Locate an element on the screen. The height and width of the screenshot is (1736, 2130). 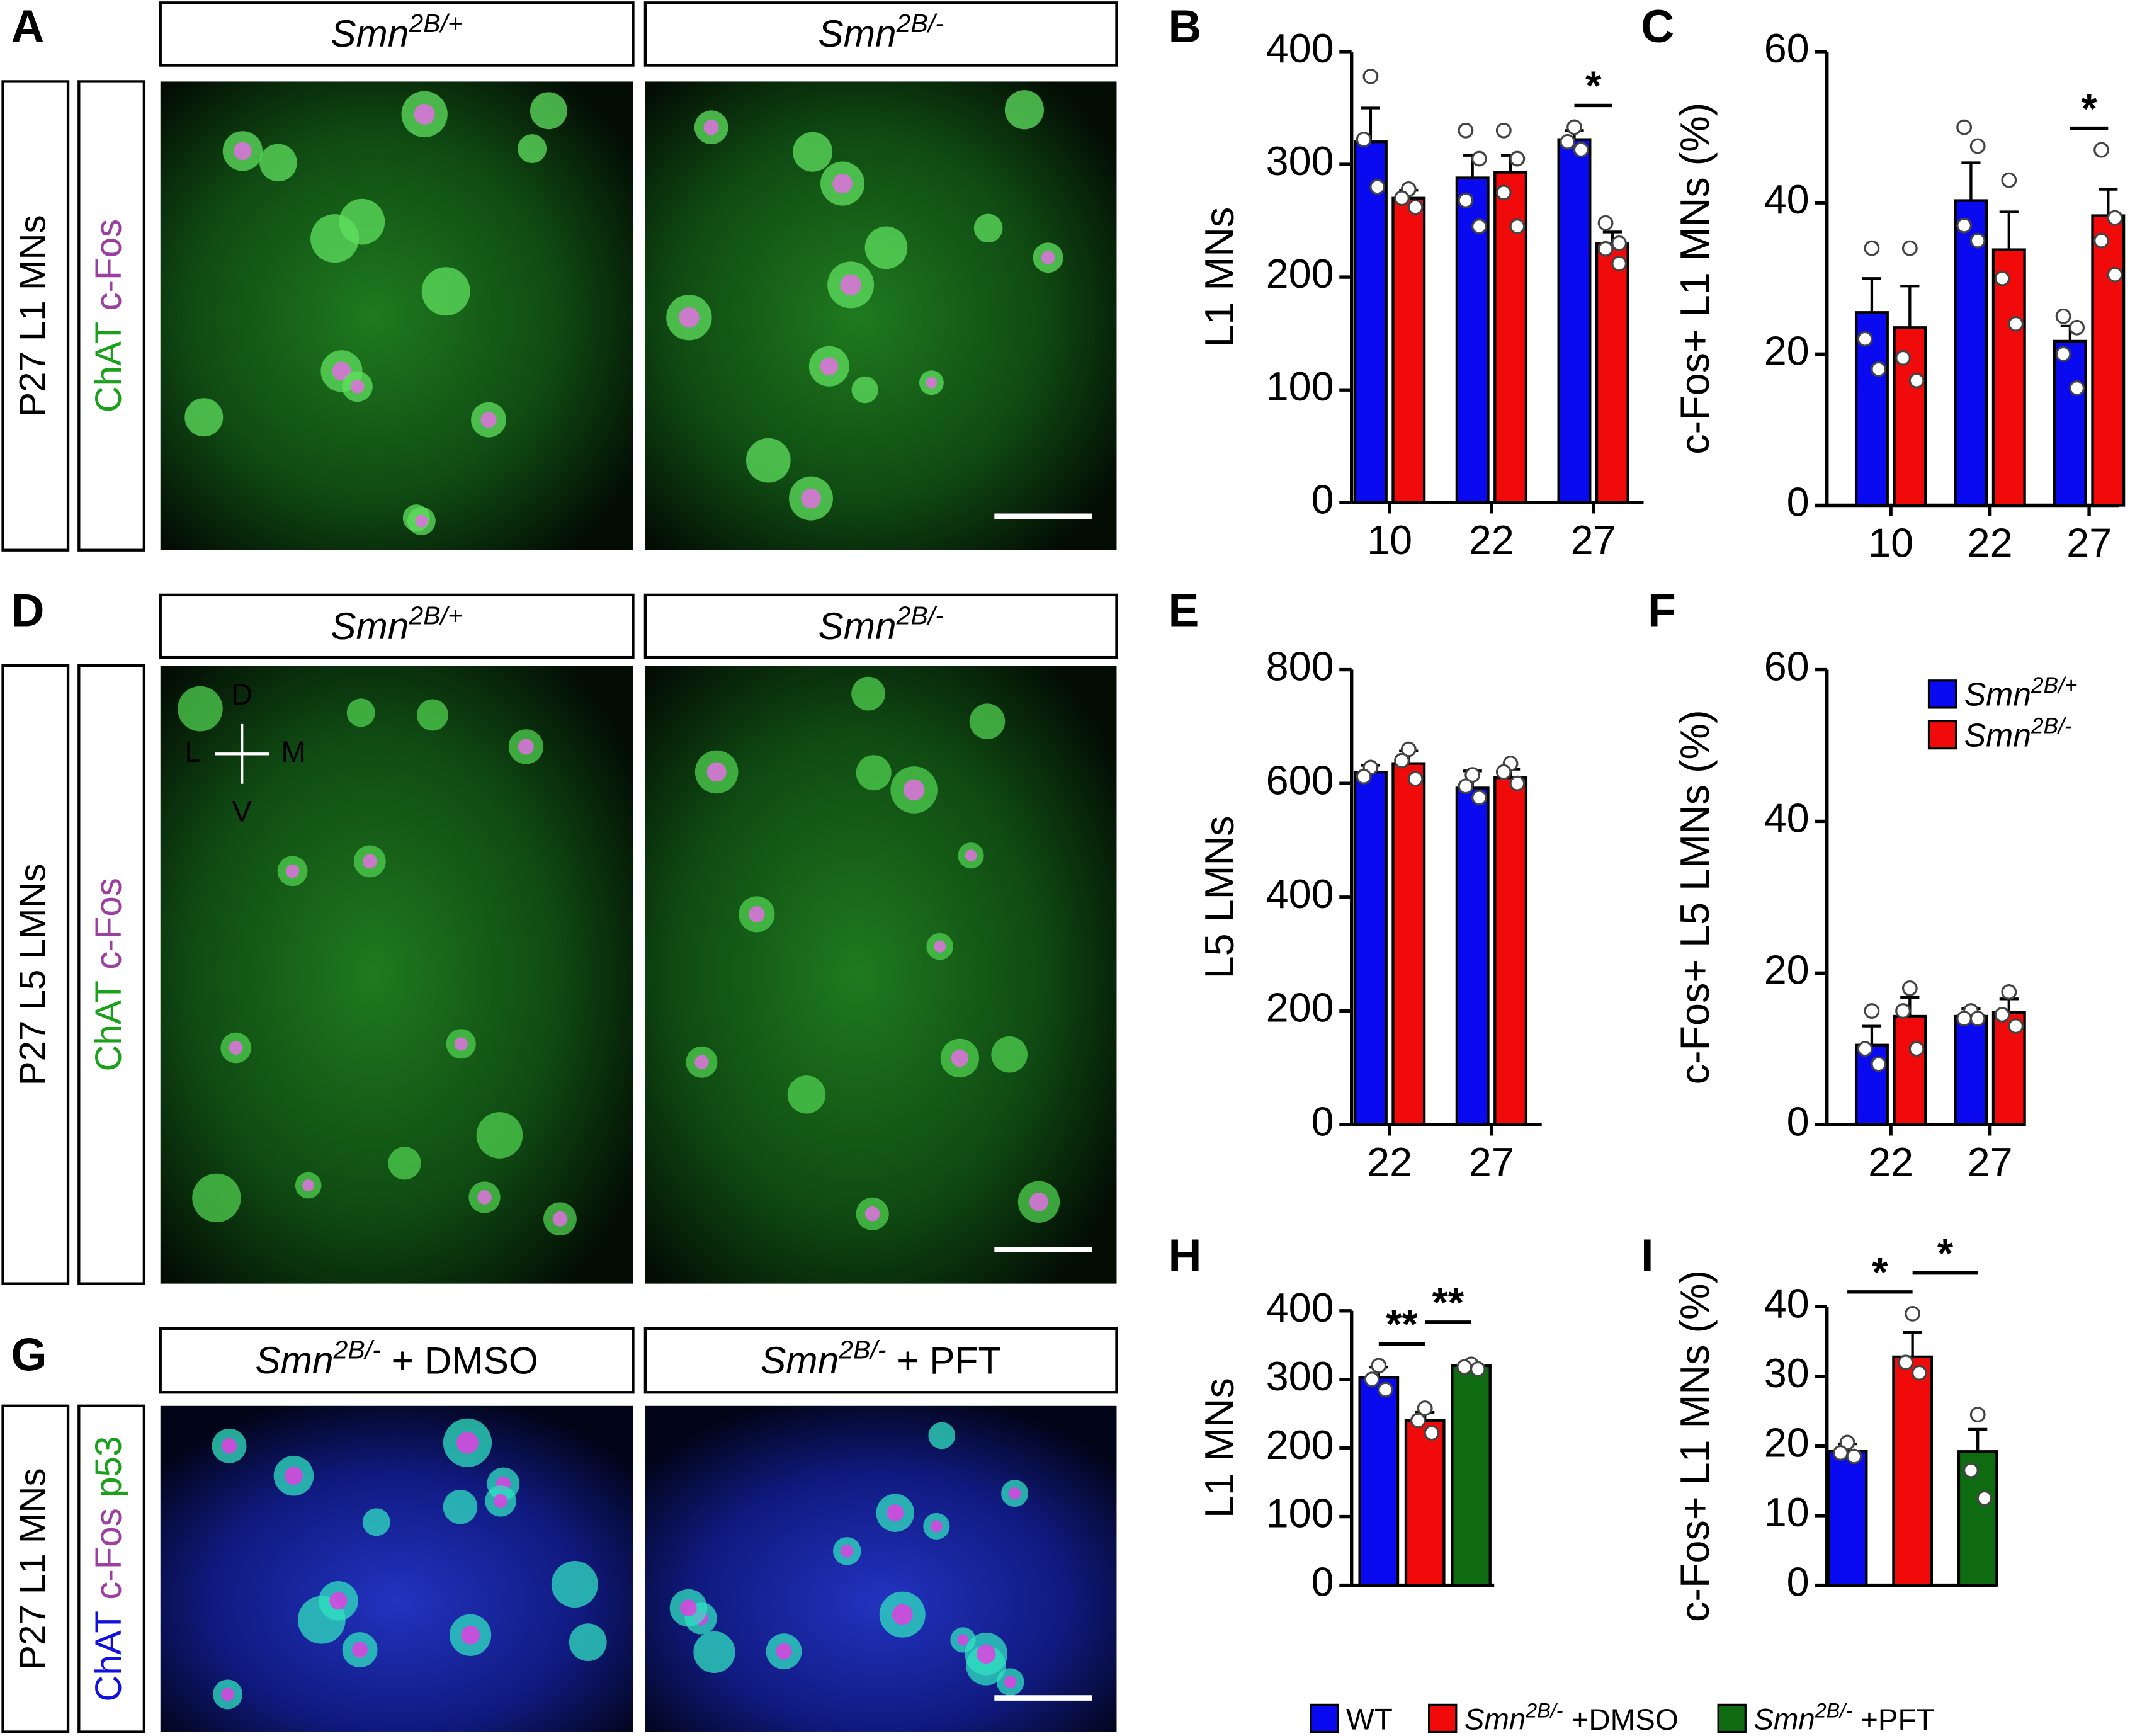
header-box is located at coordinates (880, 626).